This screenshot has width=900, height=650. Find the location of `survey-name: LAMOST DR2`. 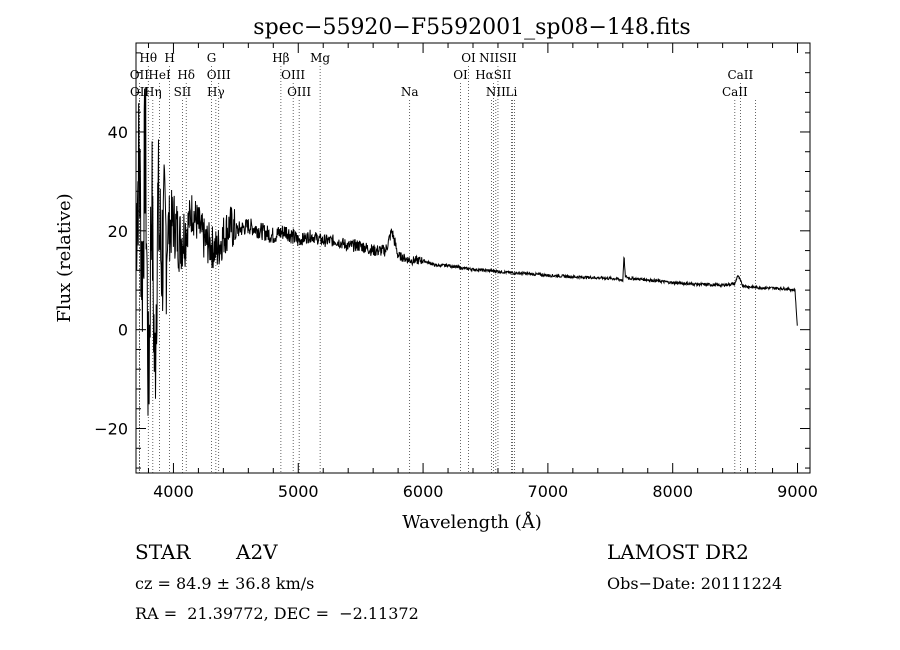

survey-name: LAMOST DR2 is located at coordinates (678, 552).